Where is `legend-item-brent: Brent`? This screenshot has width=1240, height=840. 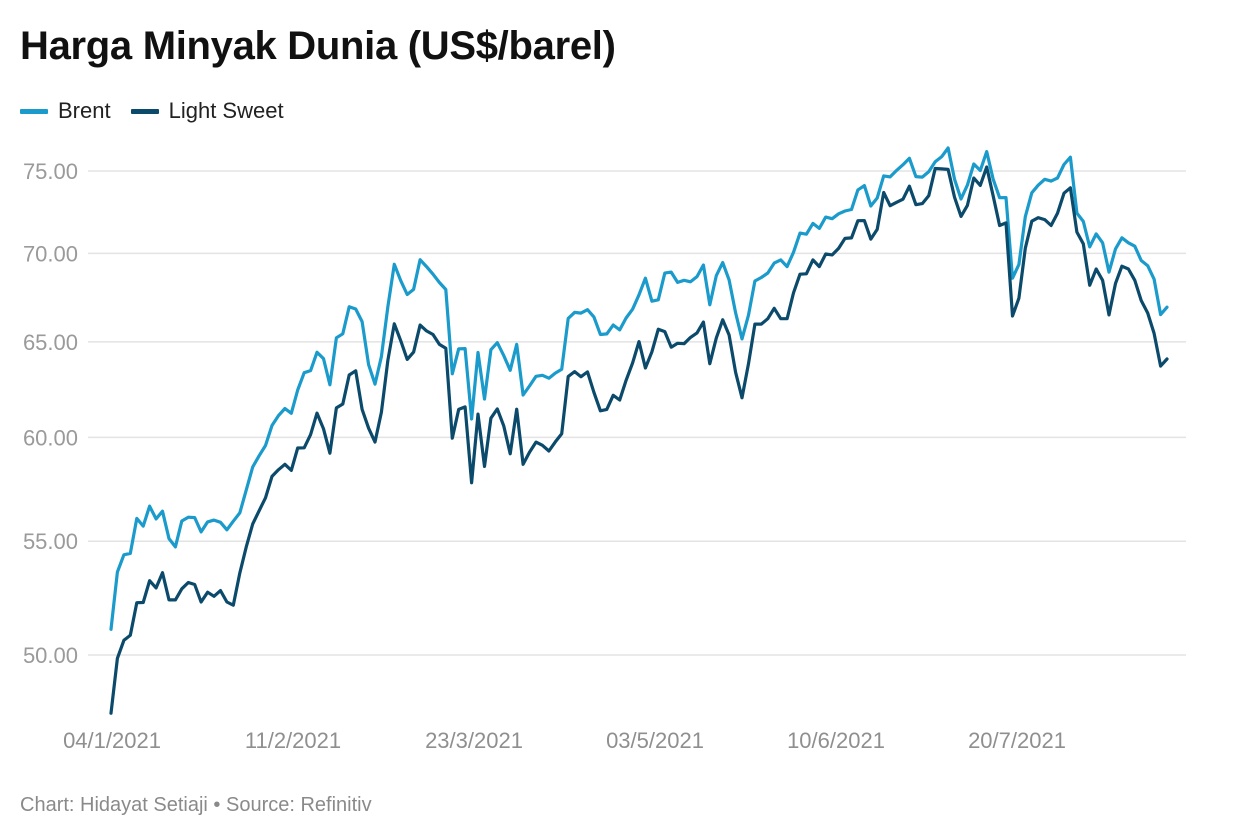
legend-item-brent: Brent is located at coordinates (65, 111).